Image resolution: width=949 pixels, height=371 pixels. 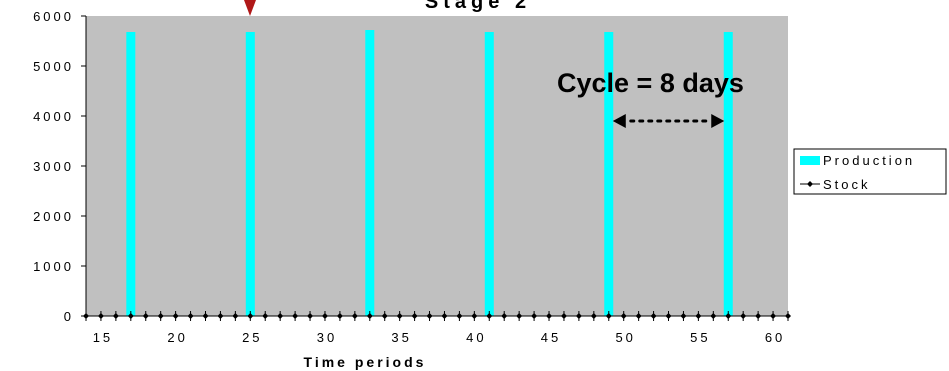 What do you see at coordinates (53, 16) in the screenshot?
I see `y-tick-label: 6000` at bounding box center [53, 16].